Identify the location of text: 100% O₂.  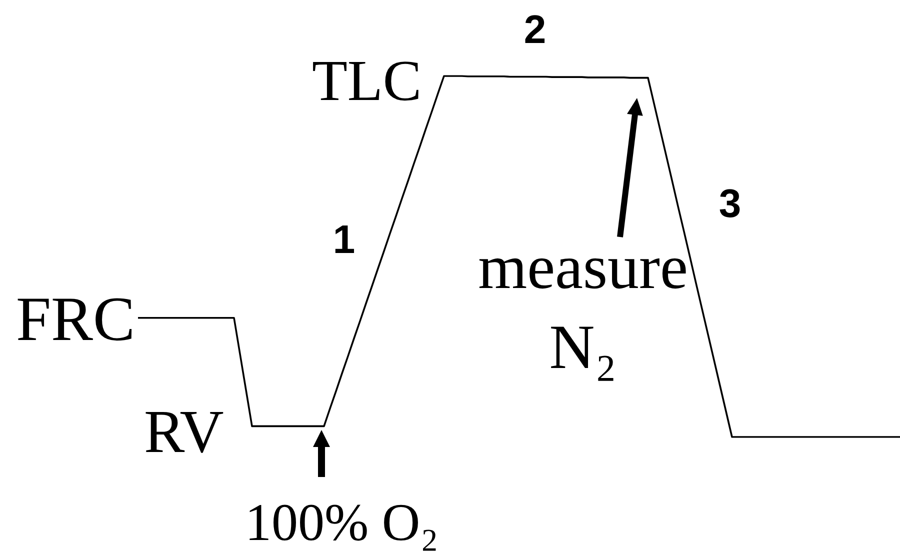
(342, 523).